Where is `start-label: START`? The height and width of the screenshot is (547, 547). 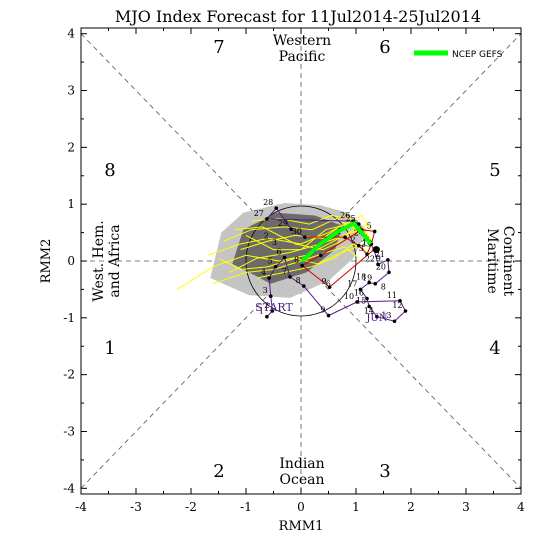 start-label: START is located at coordinates (274, 307).